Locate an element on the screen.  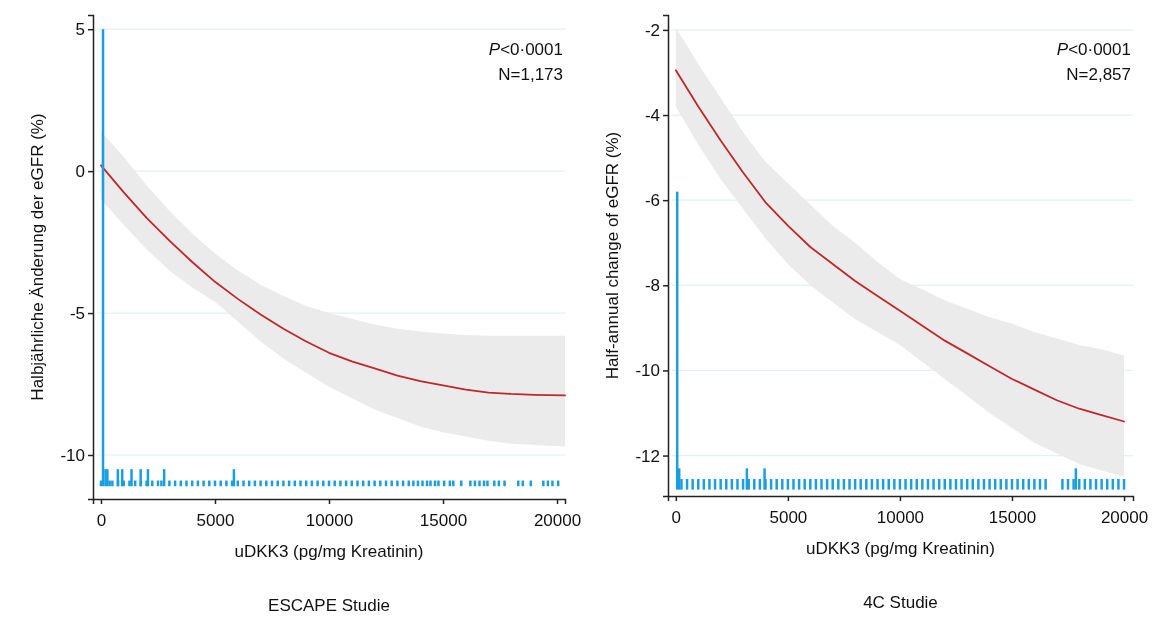
y-tick-label: -6 is located at coordinates (652, 201).